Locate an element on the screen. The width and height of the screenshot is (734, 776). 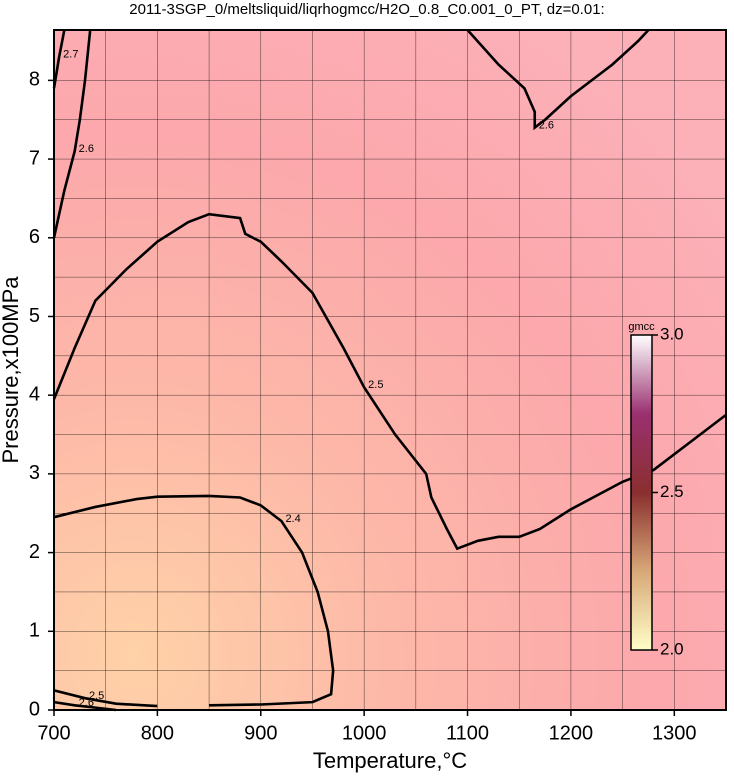
x-tick-label: 900 is located at coordinates (260, 733).